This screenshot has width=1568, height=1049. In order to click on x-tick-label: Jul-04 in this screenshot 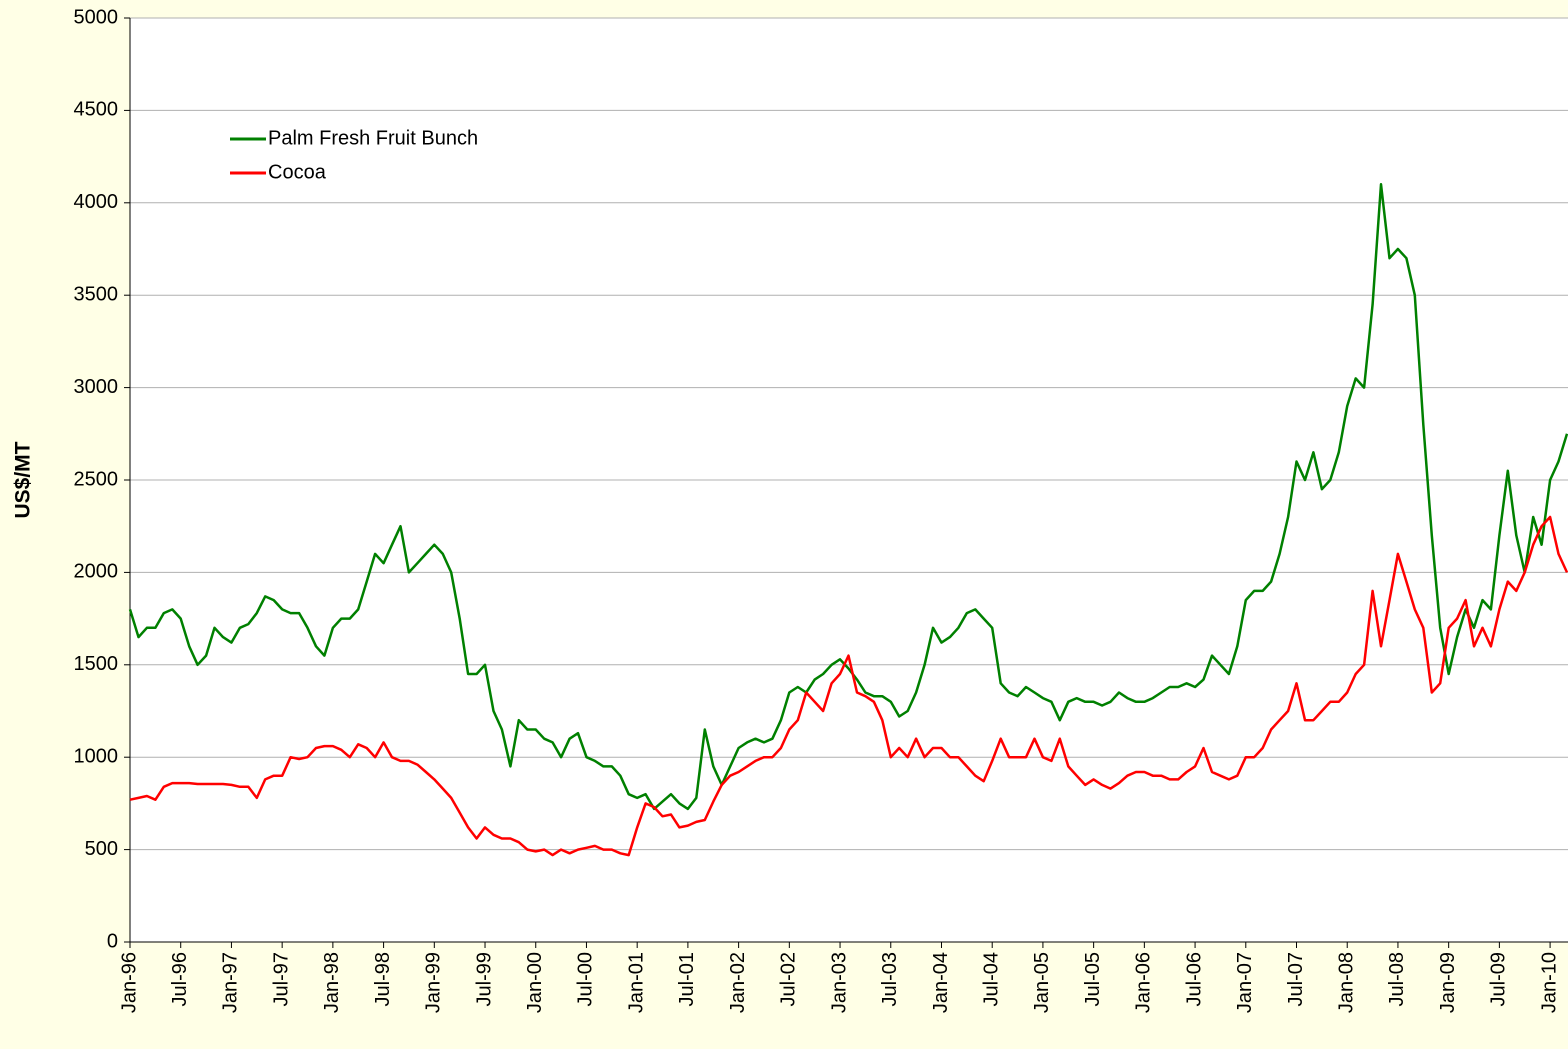, I will do `click(991, 979)`.